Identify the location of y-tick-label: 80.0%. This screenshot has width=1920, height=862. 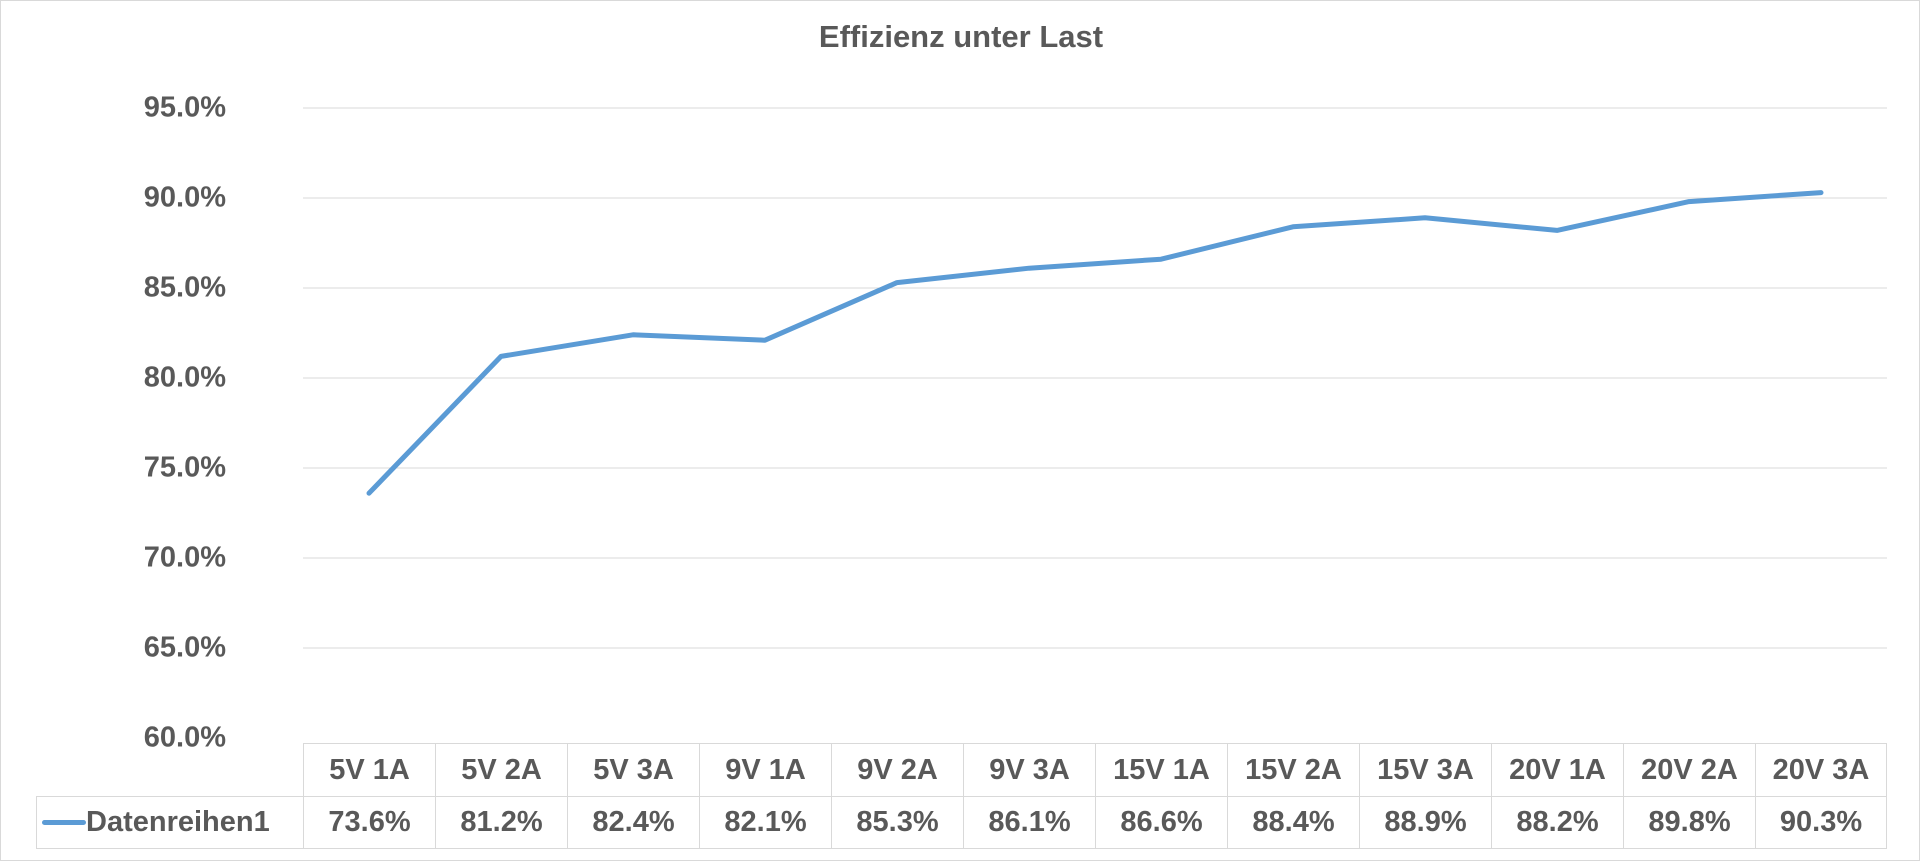
(184, 377).